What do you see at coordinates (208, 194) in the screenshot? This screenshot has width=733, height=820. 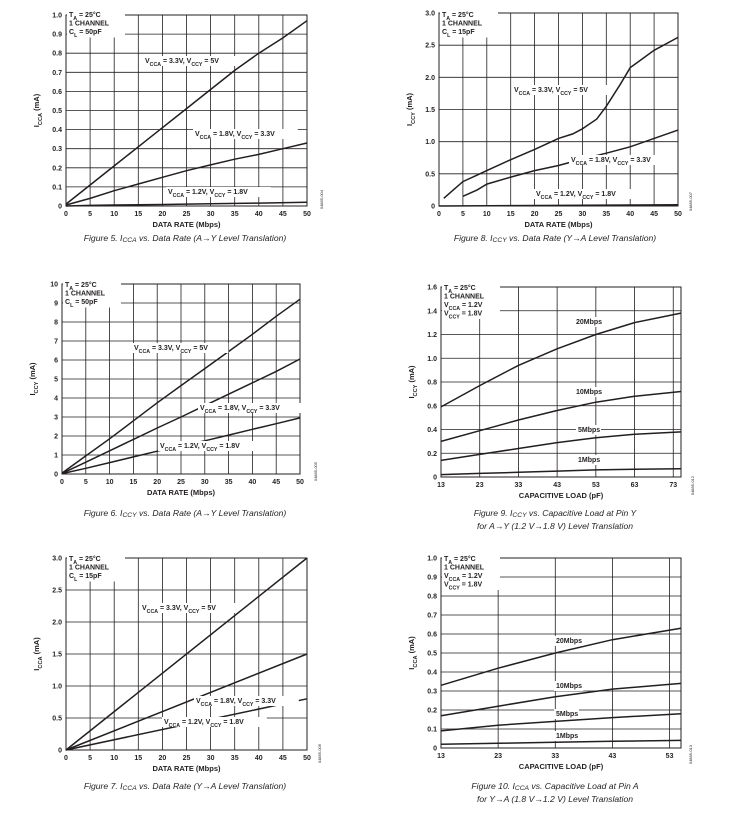 I see `series-label: VCCA = 1.2V, VCCY = 1.8V` at bounding box center [208, 194].